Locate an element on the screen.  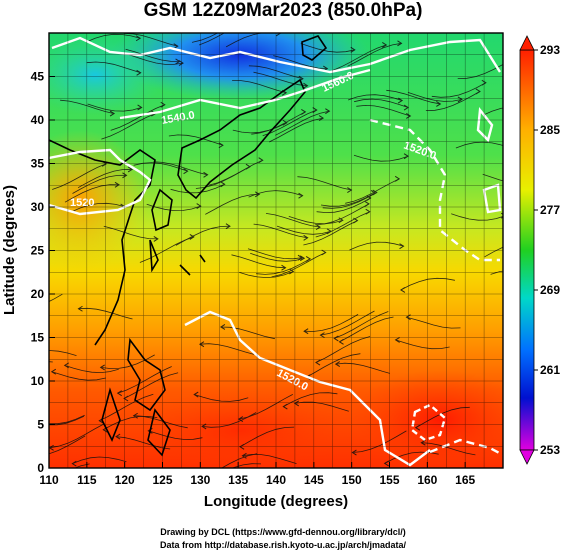
x-axis: 110 115 120 125 130 135 140 145 150 155 160 165 is located at coordinates (257, 474).